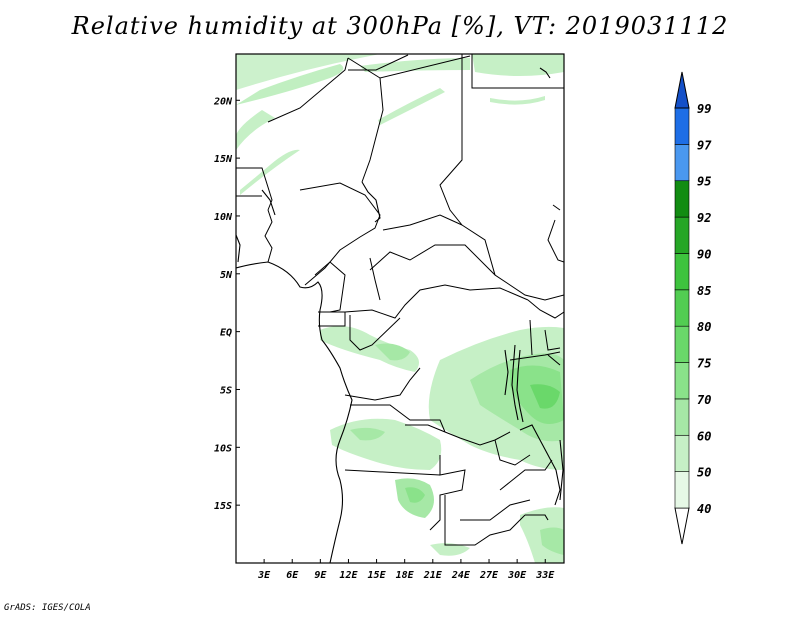  What do you see at coordinates (433, 575) in the screenshot?
I see `lon-tick-label: 21E` at bounding box center [433, 575].